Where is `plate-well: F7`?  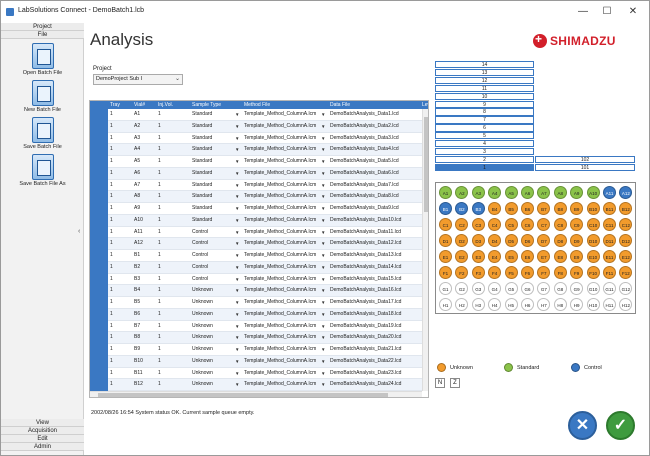
plate-well: F7 is located at coordinates (544, 272).